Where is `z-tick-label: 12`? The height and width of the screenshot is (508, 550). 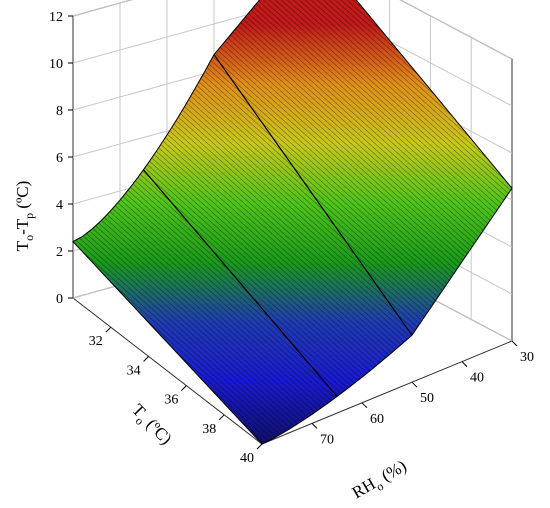 z-tick-label: 12 is located at coordinates (56, 17).